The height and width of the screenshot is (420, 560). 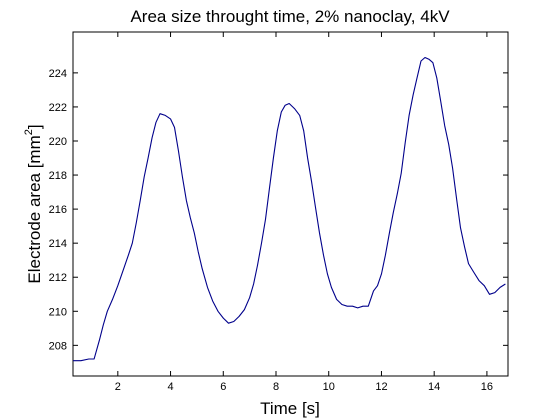 What do you see at coordinates (290, 408) in the screenshot?
I see `x-axis-label: Time [s]` at bounding box center [290, 408].